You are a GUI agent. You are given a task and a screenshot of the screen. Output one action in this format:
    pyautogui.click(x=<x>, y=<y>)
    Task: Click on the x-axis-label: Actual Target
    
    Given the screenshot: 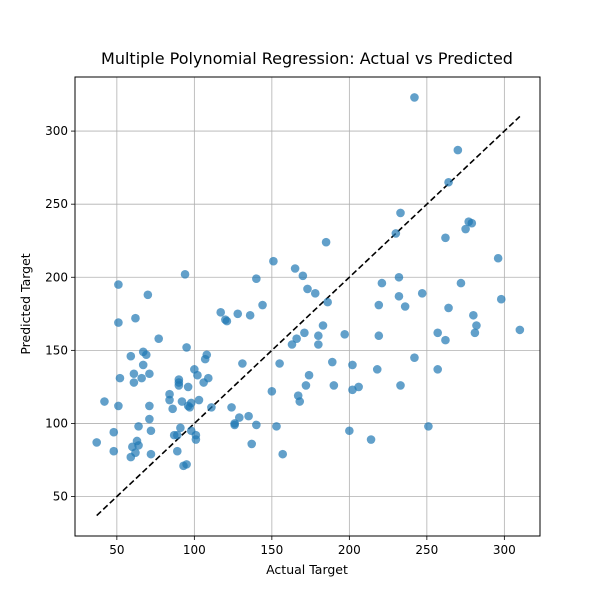 What is the action you would take?
    pyautogui.click(x=307, y=569)
    